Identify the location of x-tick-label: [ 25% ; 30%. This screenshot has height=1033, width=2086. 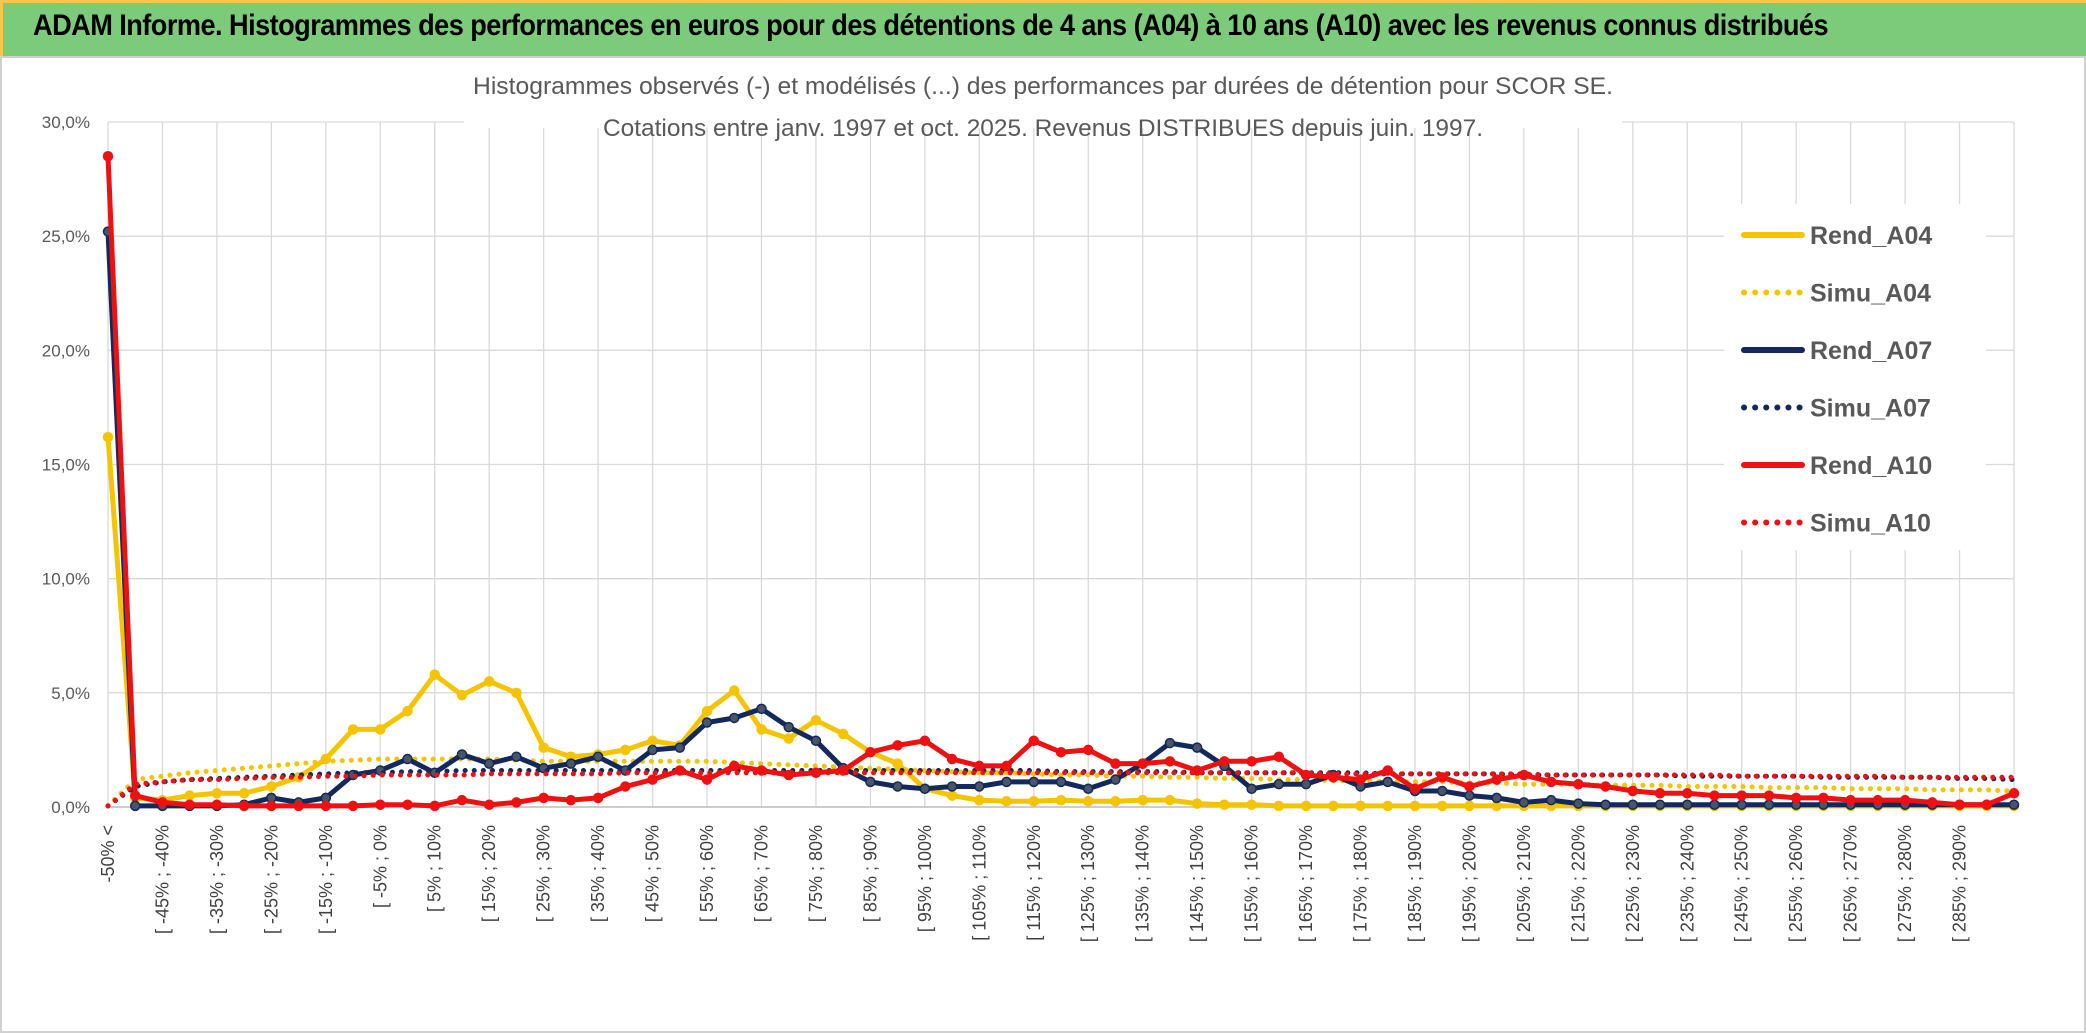
(544, 873).